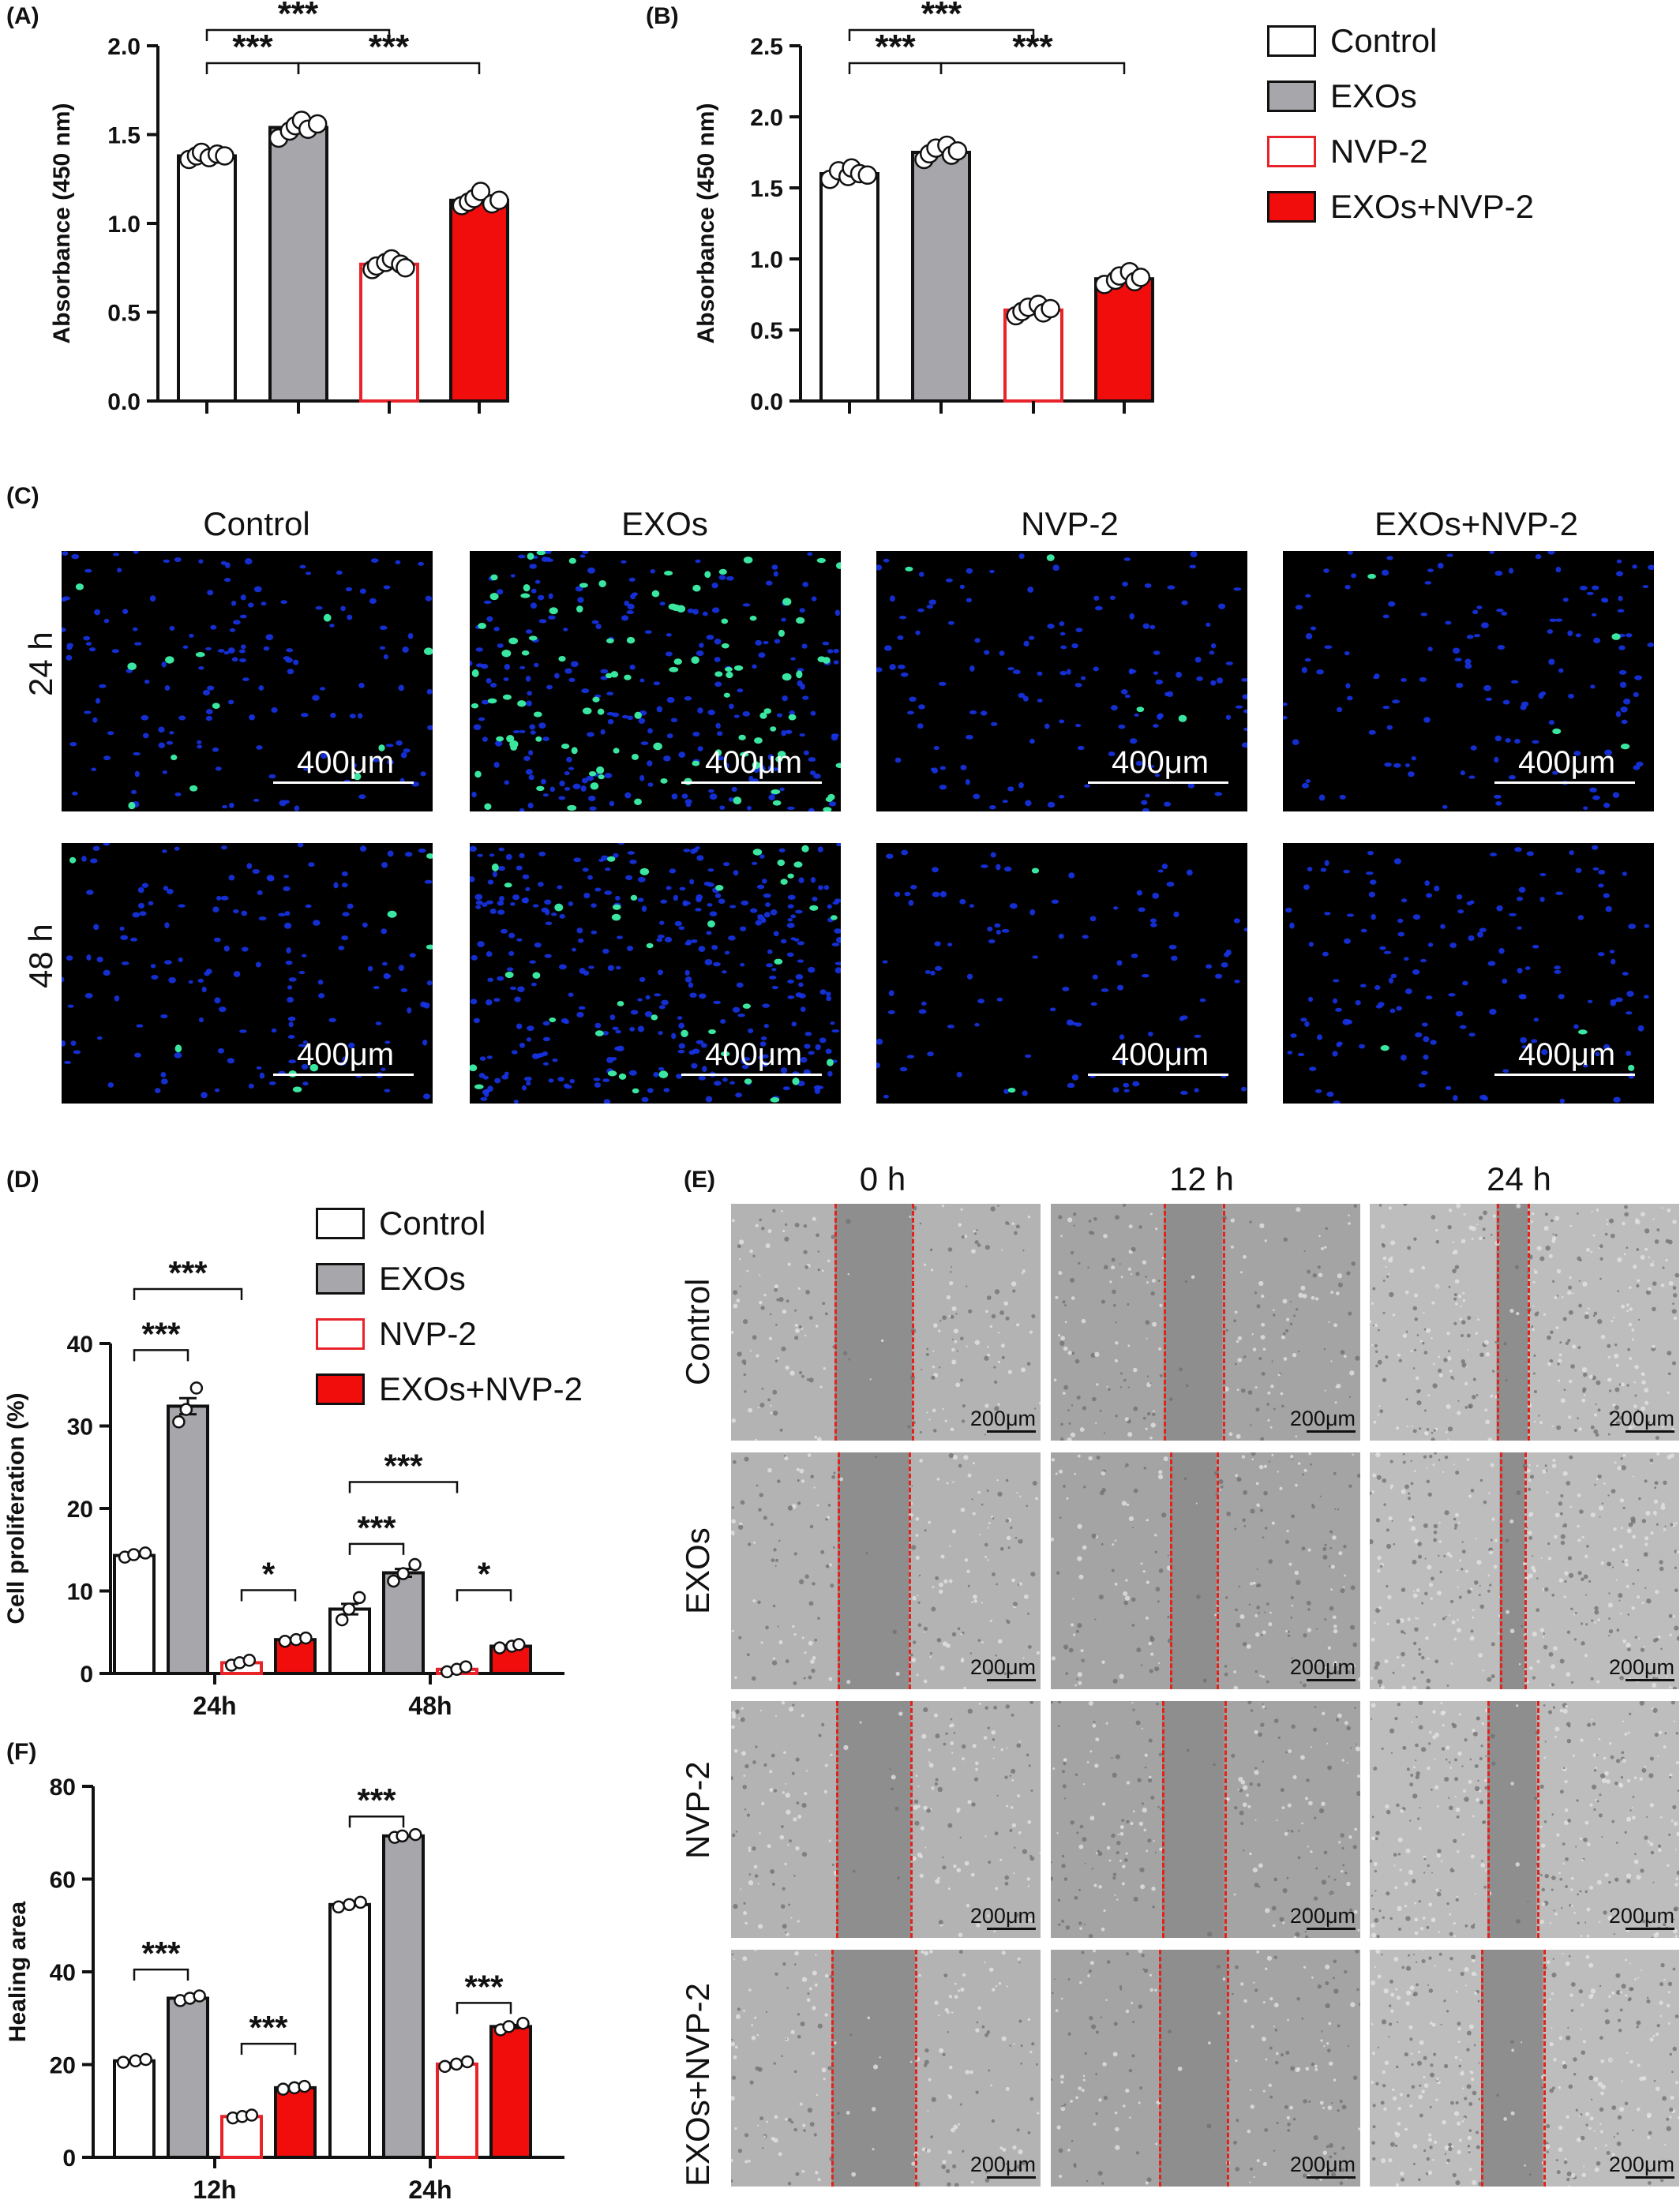  Describe the element at coordinates (376, 1800) in the screenshot. I see `significance-label: ***` at that location.